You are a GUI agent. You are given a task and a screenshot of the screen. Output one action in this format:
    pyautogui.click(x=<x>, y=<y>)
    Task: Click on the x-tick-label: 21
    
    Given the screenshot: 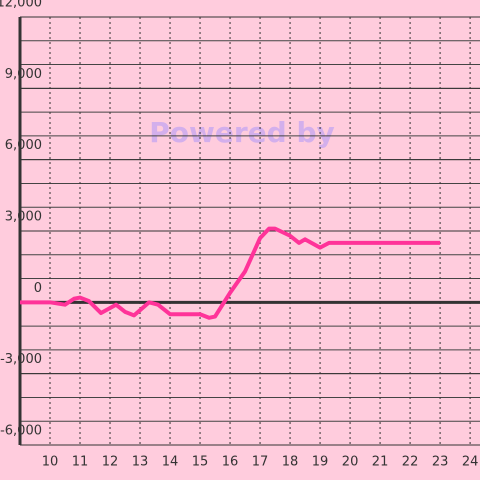 What is the action you would take?
    pyautogui.click(x=380, y=462)
    